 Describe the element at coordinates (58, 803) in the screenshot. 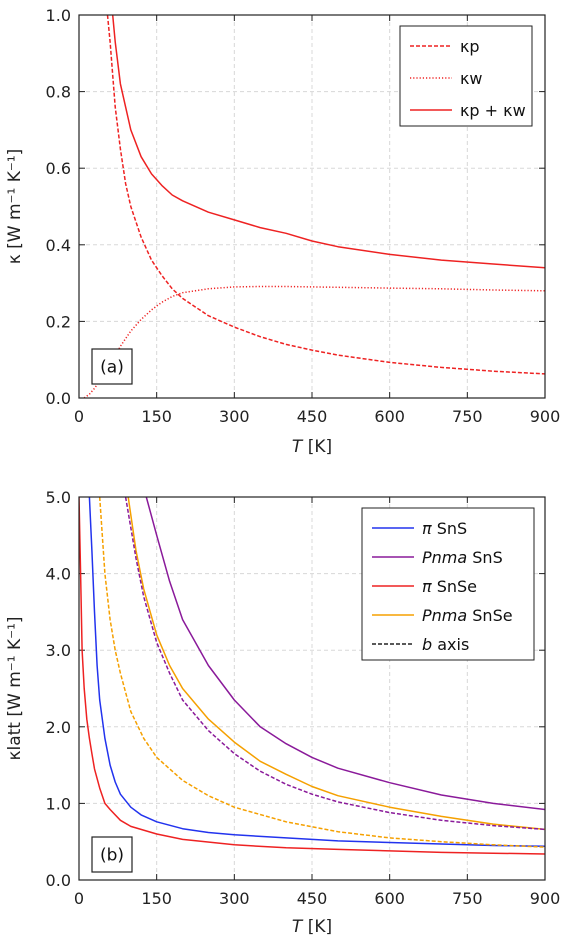

I see `panel-b-ytick-label: 1.0` at that location.